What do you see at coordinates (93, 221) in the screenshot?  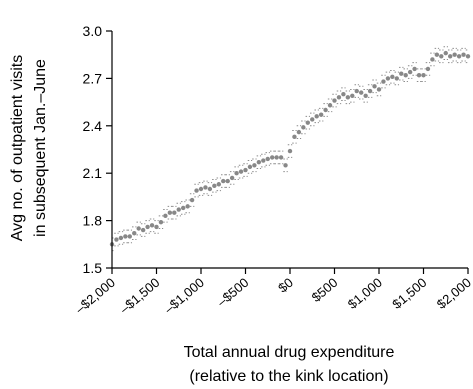 I see `y-tick-label: 1.8` at bounding box center [93, 221].